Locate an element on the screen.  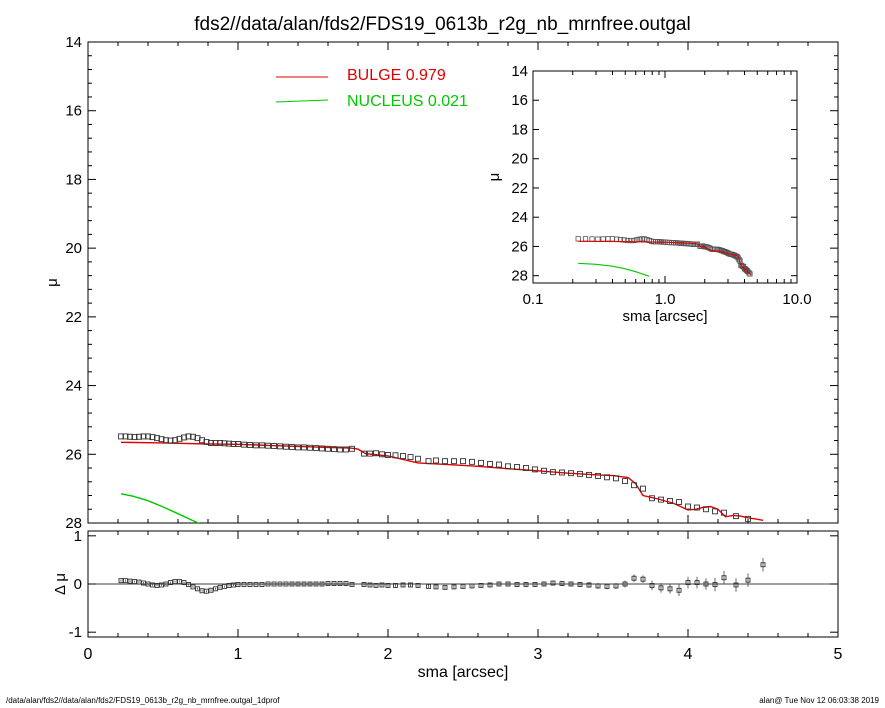
legend-swatch-nucleus is located at coordinates (302, 101).